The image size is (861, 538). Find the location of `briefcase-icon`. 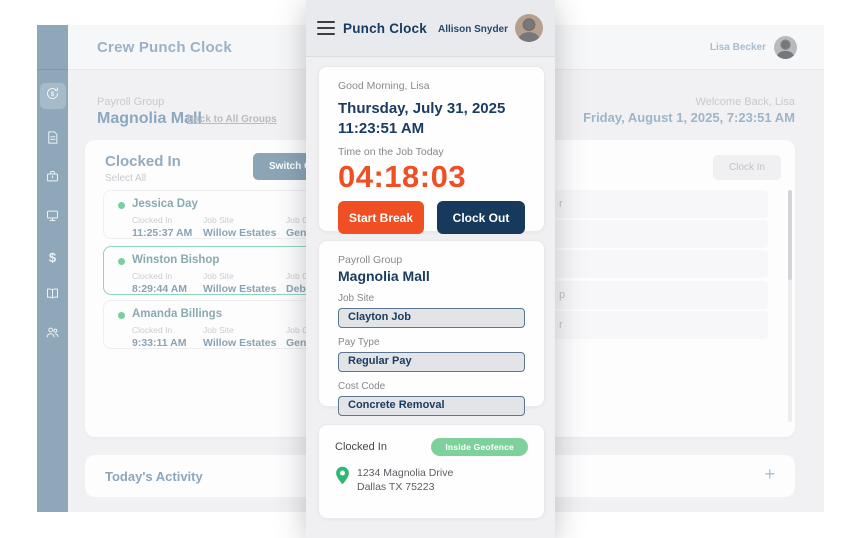

briefcase-icon is located at coordinates (52, 179).